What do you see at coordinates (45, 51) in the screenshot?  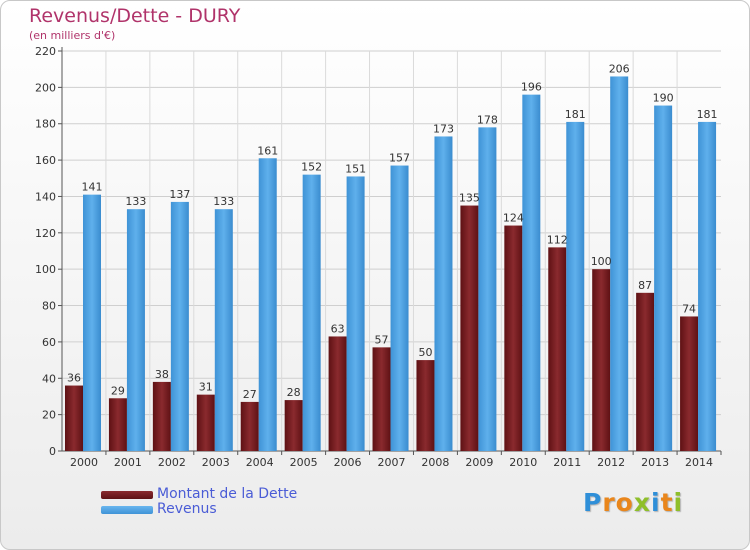 I see `y-tick-label: 220` at bounding box center [45, 51].